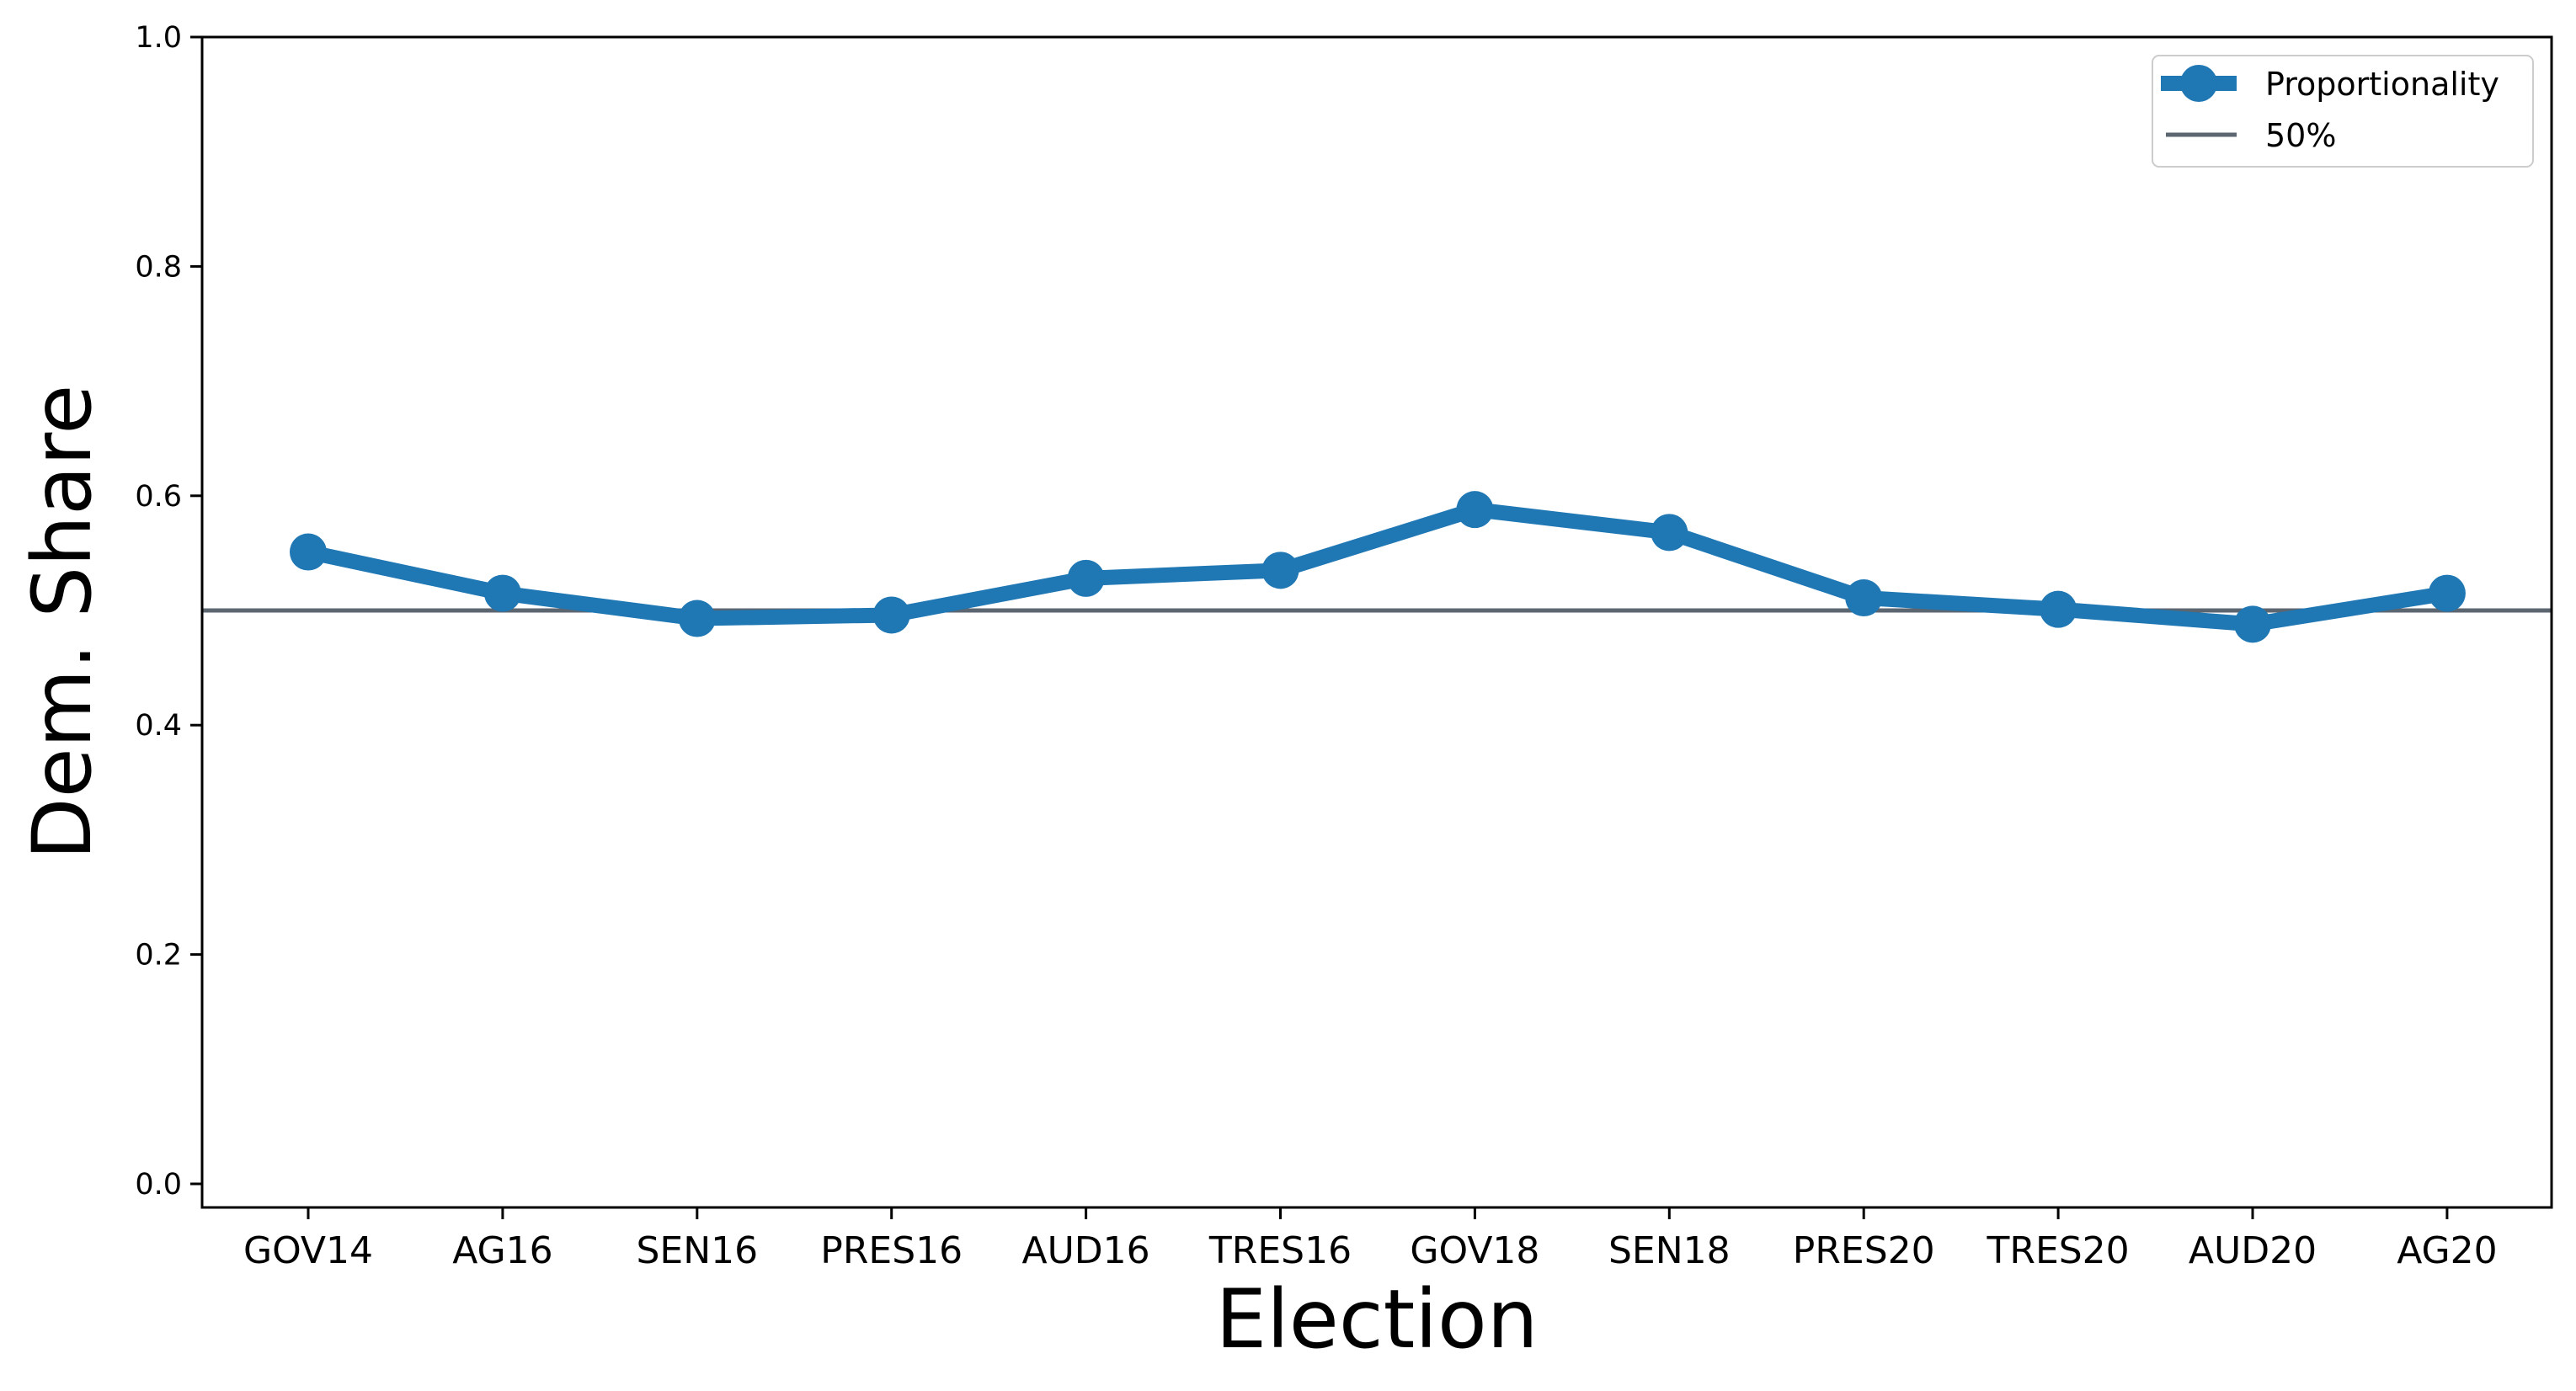 This screenshot has width=2576, height=1391. Describe the element at coordinates (2447, 1250) in the screenshot. I see `x-tick-label: AG20` at that location.